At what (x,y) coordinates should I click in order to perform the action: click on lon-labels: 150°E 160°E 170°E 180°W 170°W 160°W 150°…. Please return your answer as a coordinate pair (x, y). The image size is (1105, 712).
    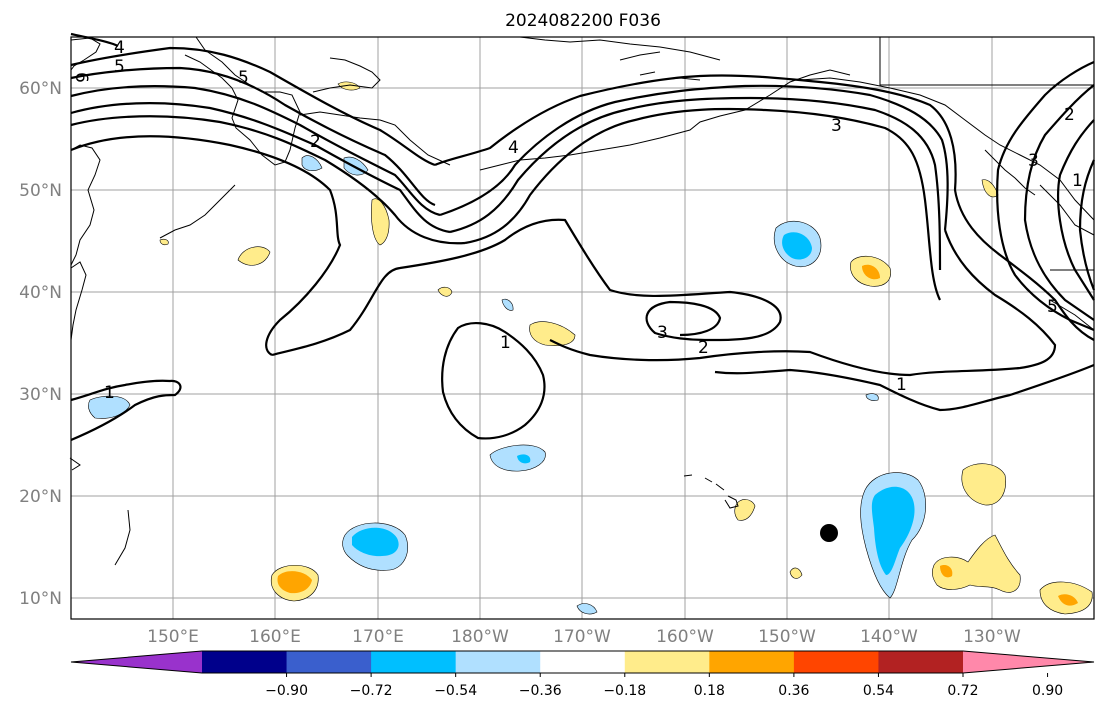
    Looking at the image, I should click on (584, 637).